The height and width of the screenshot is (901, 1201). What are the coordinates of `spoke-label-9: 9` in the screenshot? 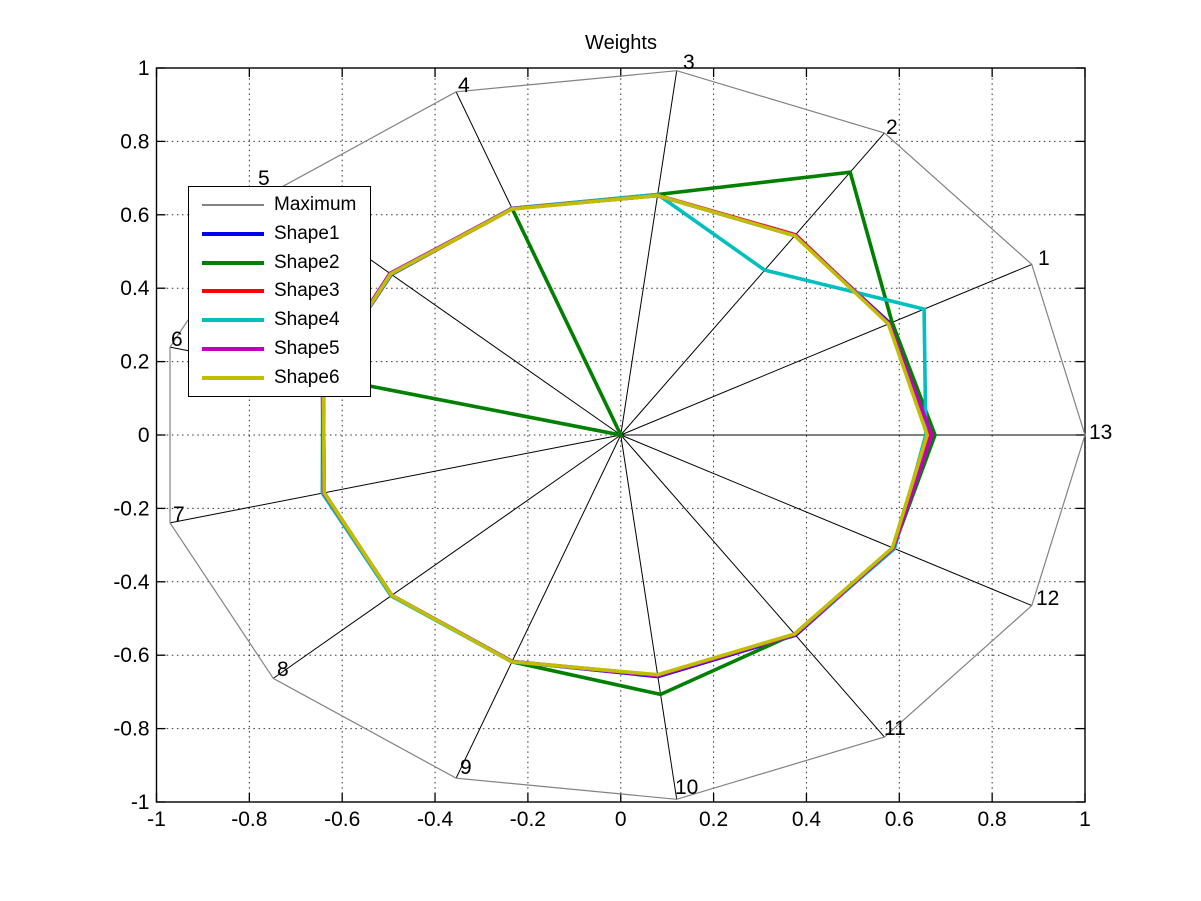 It's located at (466, 767).